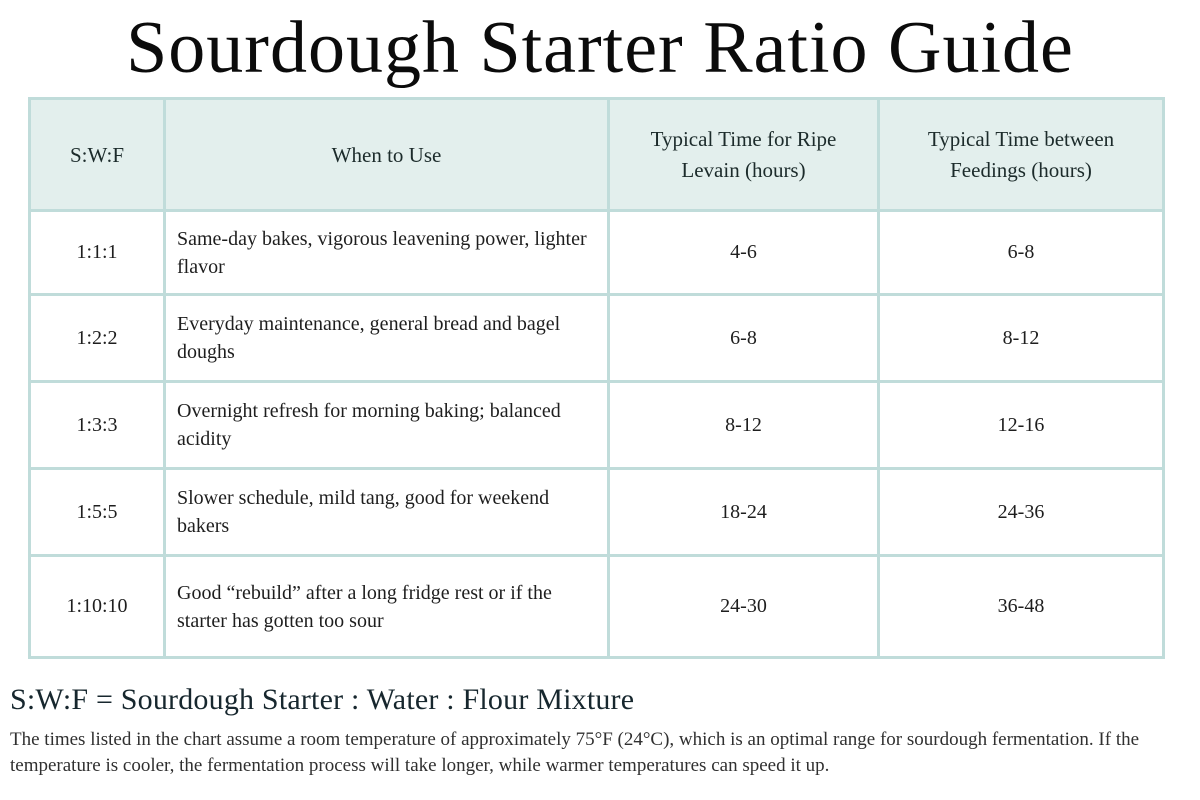 This screenshot has width=1200, height=800. I want to click on header-cell-feeding: Typical Time between Feedings (hours), so click(1021, 155).